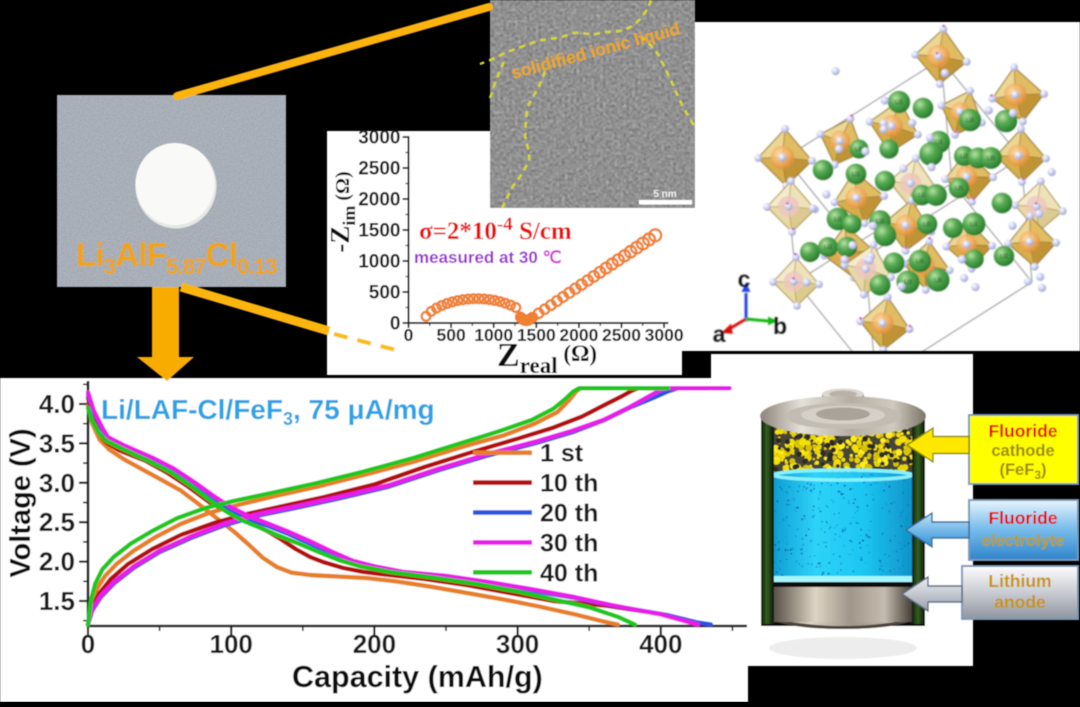  What do you see at coordinates (660, 644) in the screenshot?
I see `svg-text: 400` at bounding box center [660, 644].